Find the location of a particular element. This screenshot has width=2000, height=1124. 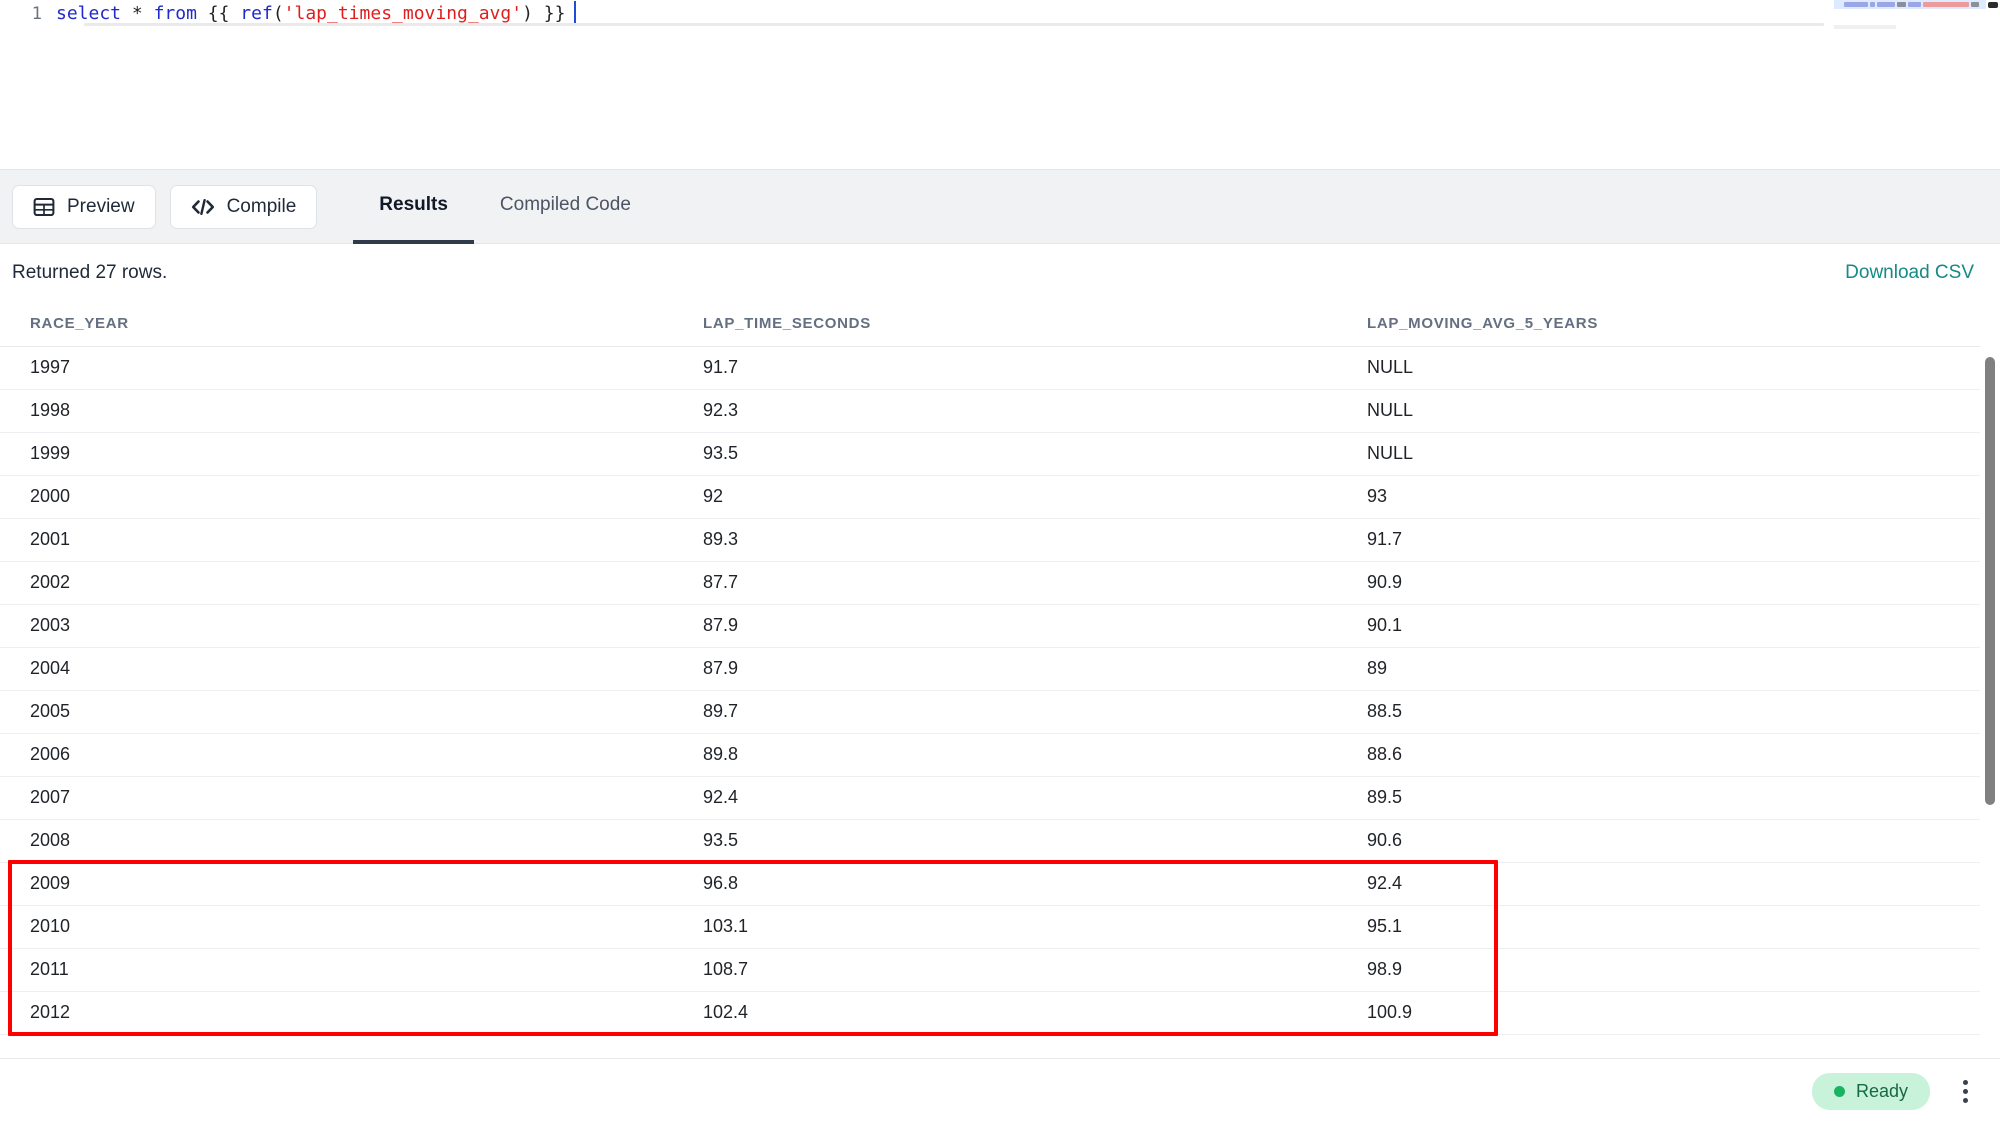

tab-results-label: Results is located at coordinates (413, 204).